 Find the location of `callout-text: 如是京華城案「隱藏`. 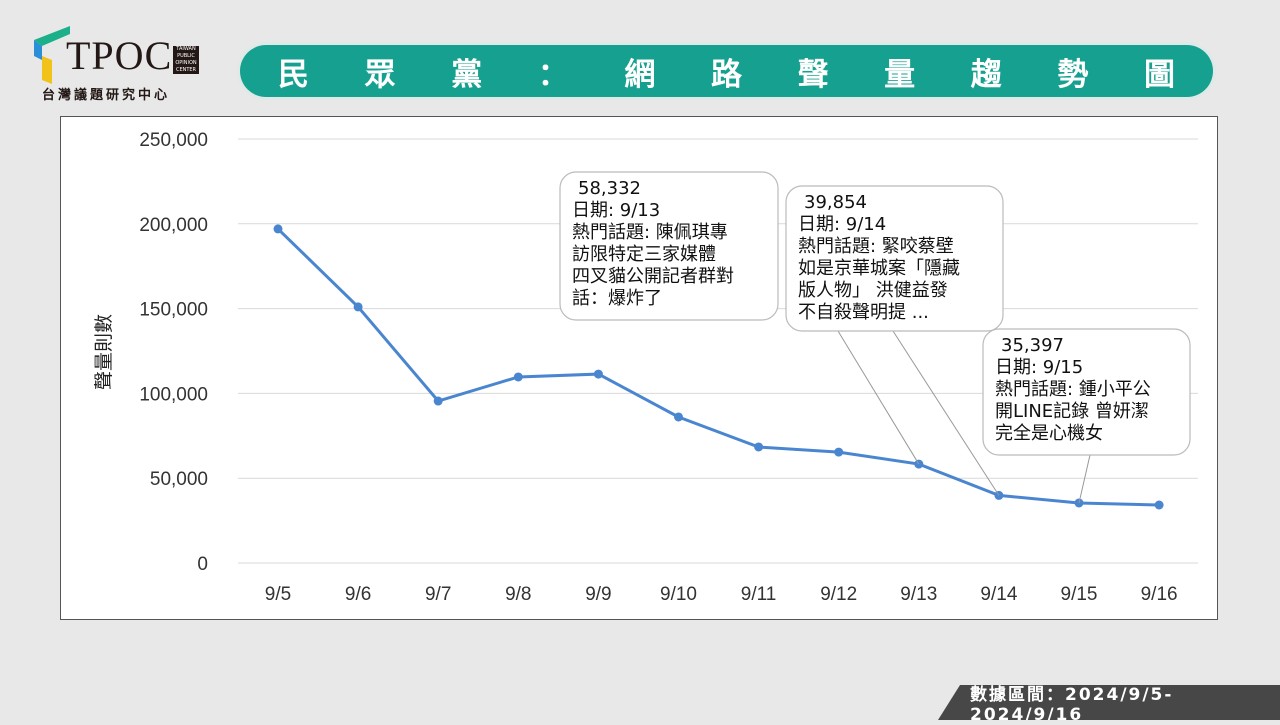

callout-text: 如是京華城案「隱藏 is located at coordinates (879, 268).